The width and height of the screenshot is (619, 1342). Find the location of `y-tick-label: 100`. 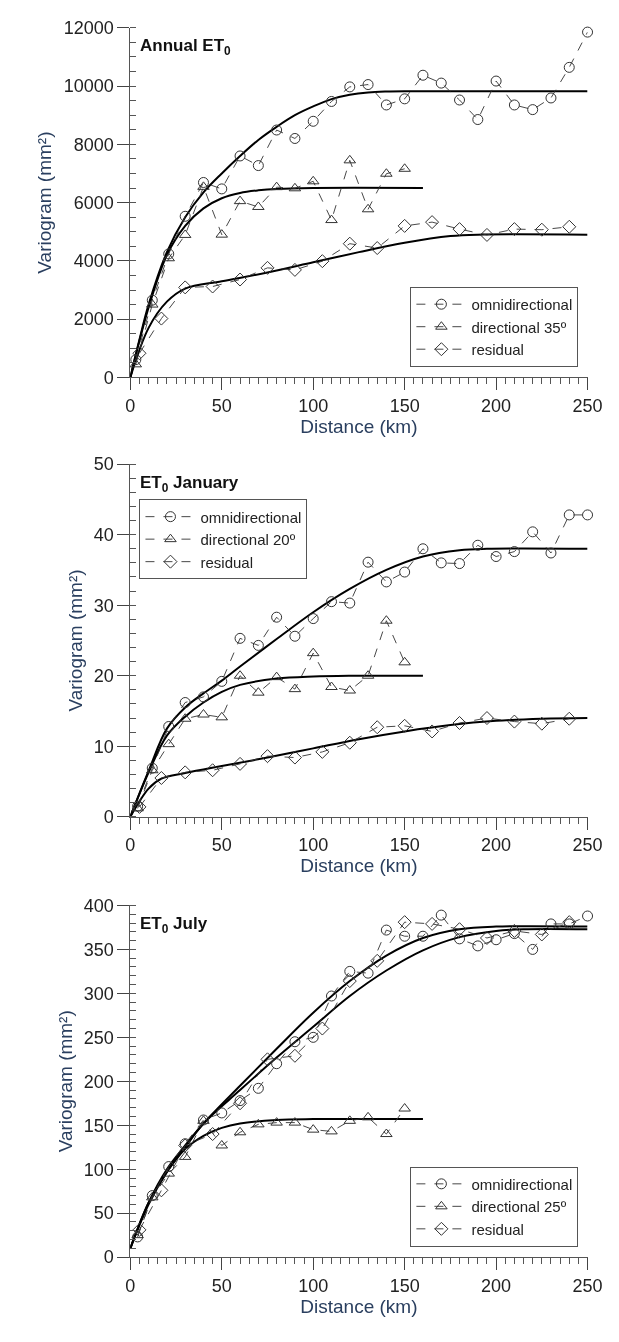

y-tick-label: 100 is located at coordinates (98, 1169).